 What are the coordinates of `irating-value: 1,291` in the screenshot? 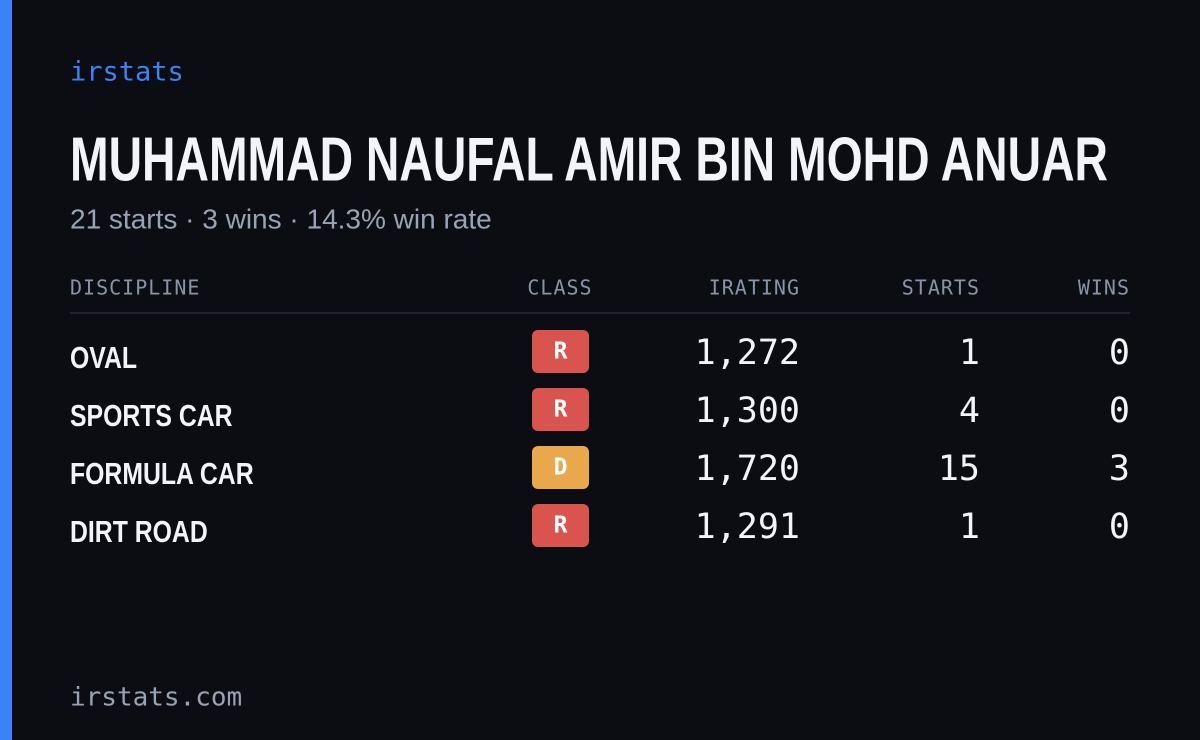 It's located at (747, 527).